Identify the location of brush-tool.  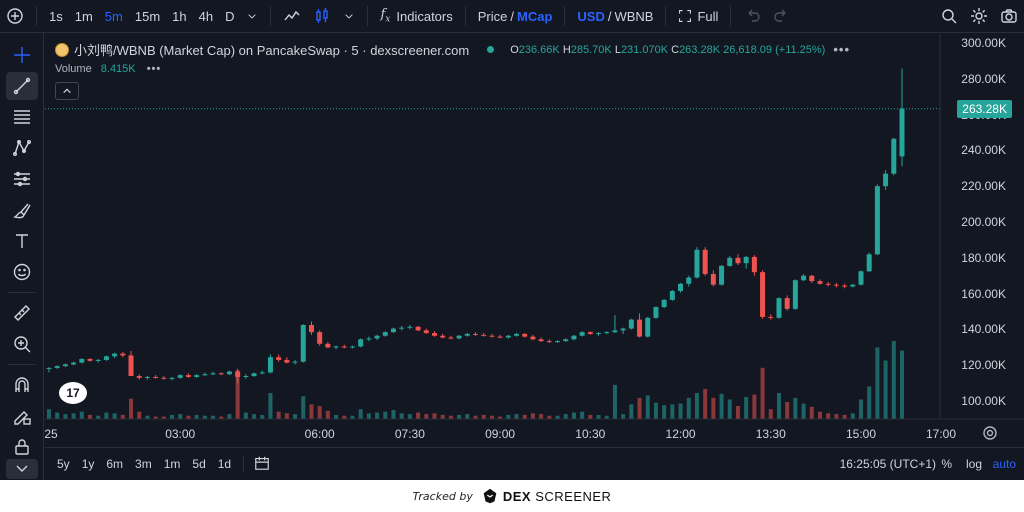
(22, 210).